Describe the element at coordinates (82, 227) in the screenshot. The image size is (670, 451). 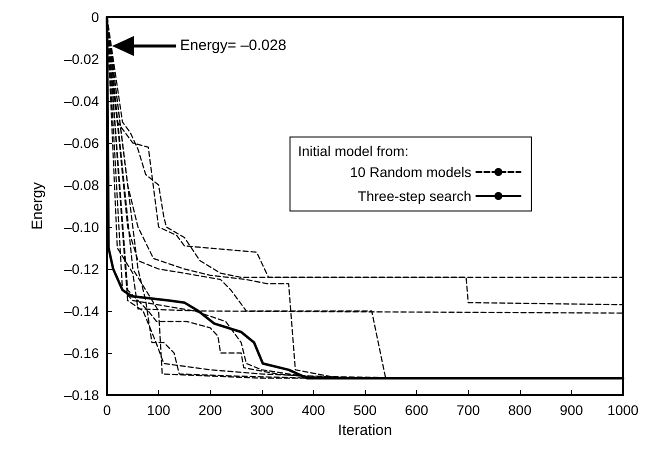
I see `y-tick-label: –0.10` at that location.